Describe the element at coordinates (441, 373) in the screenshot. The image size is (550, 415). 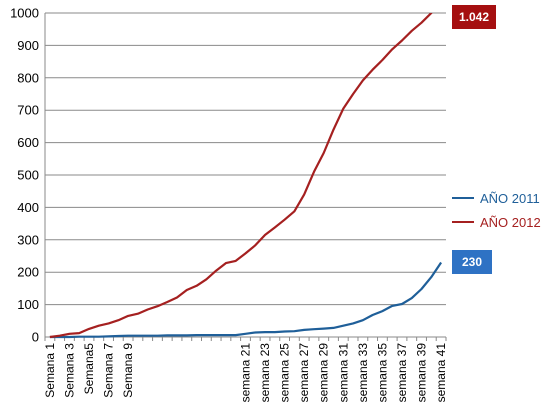
I see `x-tick-label: semana 41` at that location.